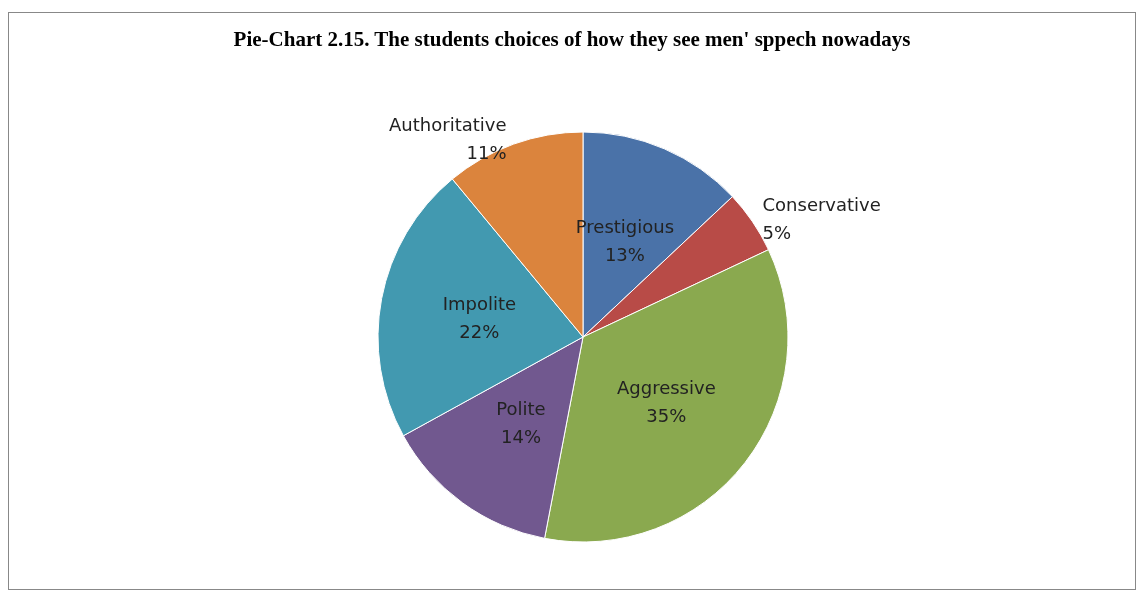  I want to click on data-label: 5%, so click(777, 232).